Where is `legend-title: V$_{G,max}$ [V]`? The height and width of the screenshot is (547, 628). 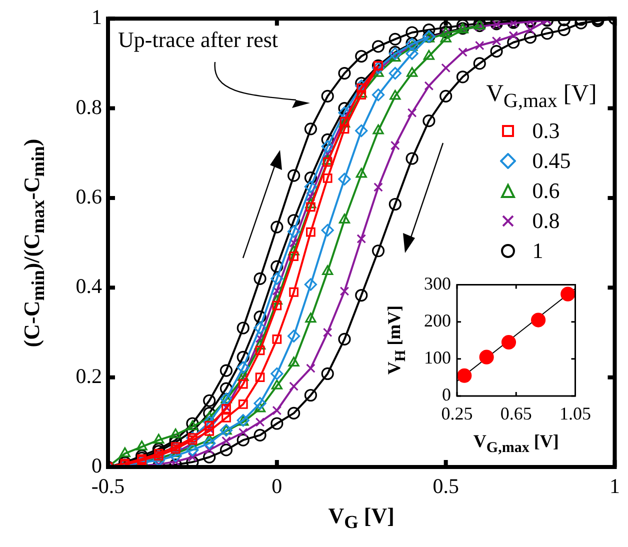 legend-title: V$_{G,max}$ [V] is located at coordinates (541, 96).